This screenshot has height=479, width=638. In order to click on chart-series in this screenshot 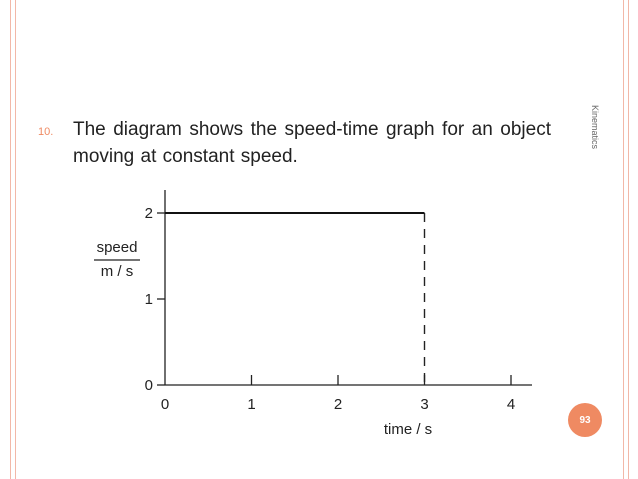, I will do `click(295, 298)`.